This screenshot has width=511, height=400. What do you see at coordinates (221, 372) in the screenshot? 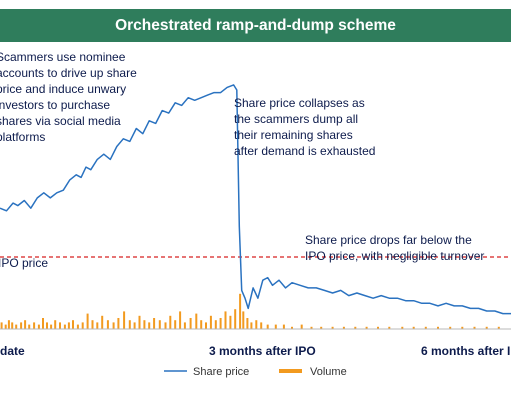
I see `legend-label-share-price: Share price` at bounding box center [221, 372].